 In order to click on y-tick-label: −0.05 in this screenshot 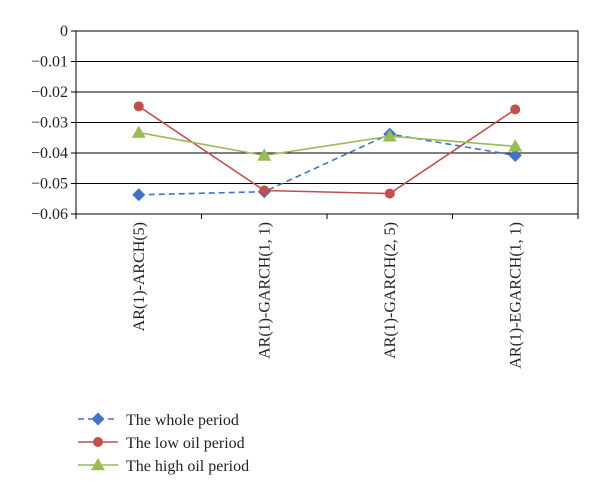, I will do `click(49, 184)`.